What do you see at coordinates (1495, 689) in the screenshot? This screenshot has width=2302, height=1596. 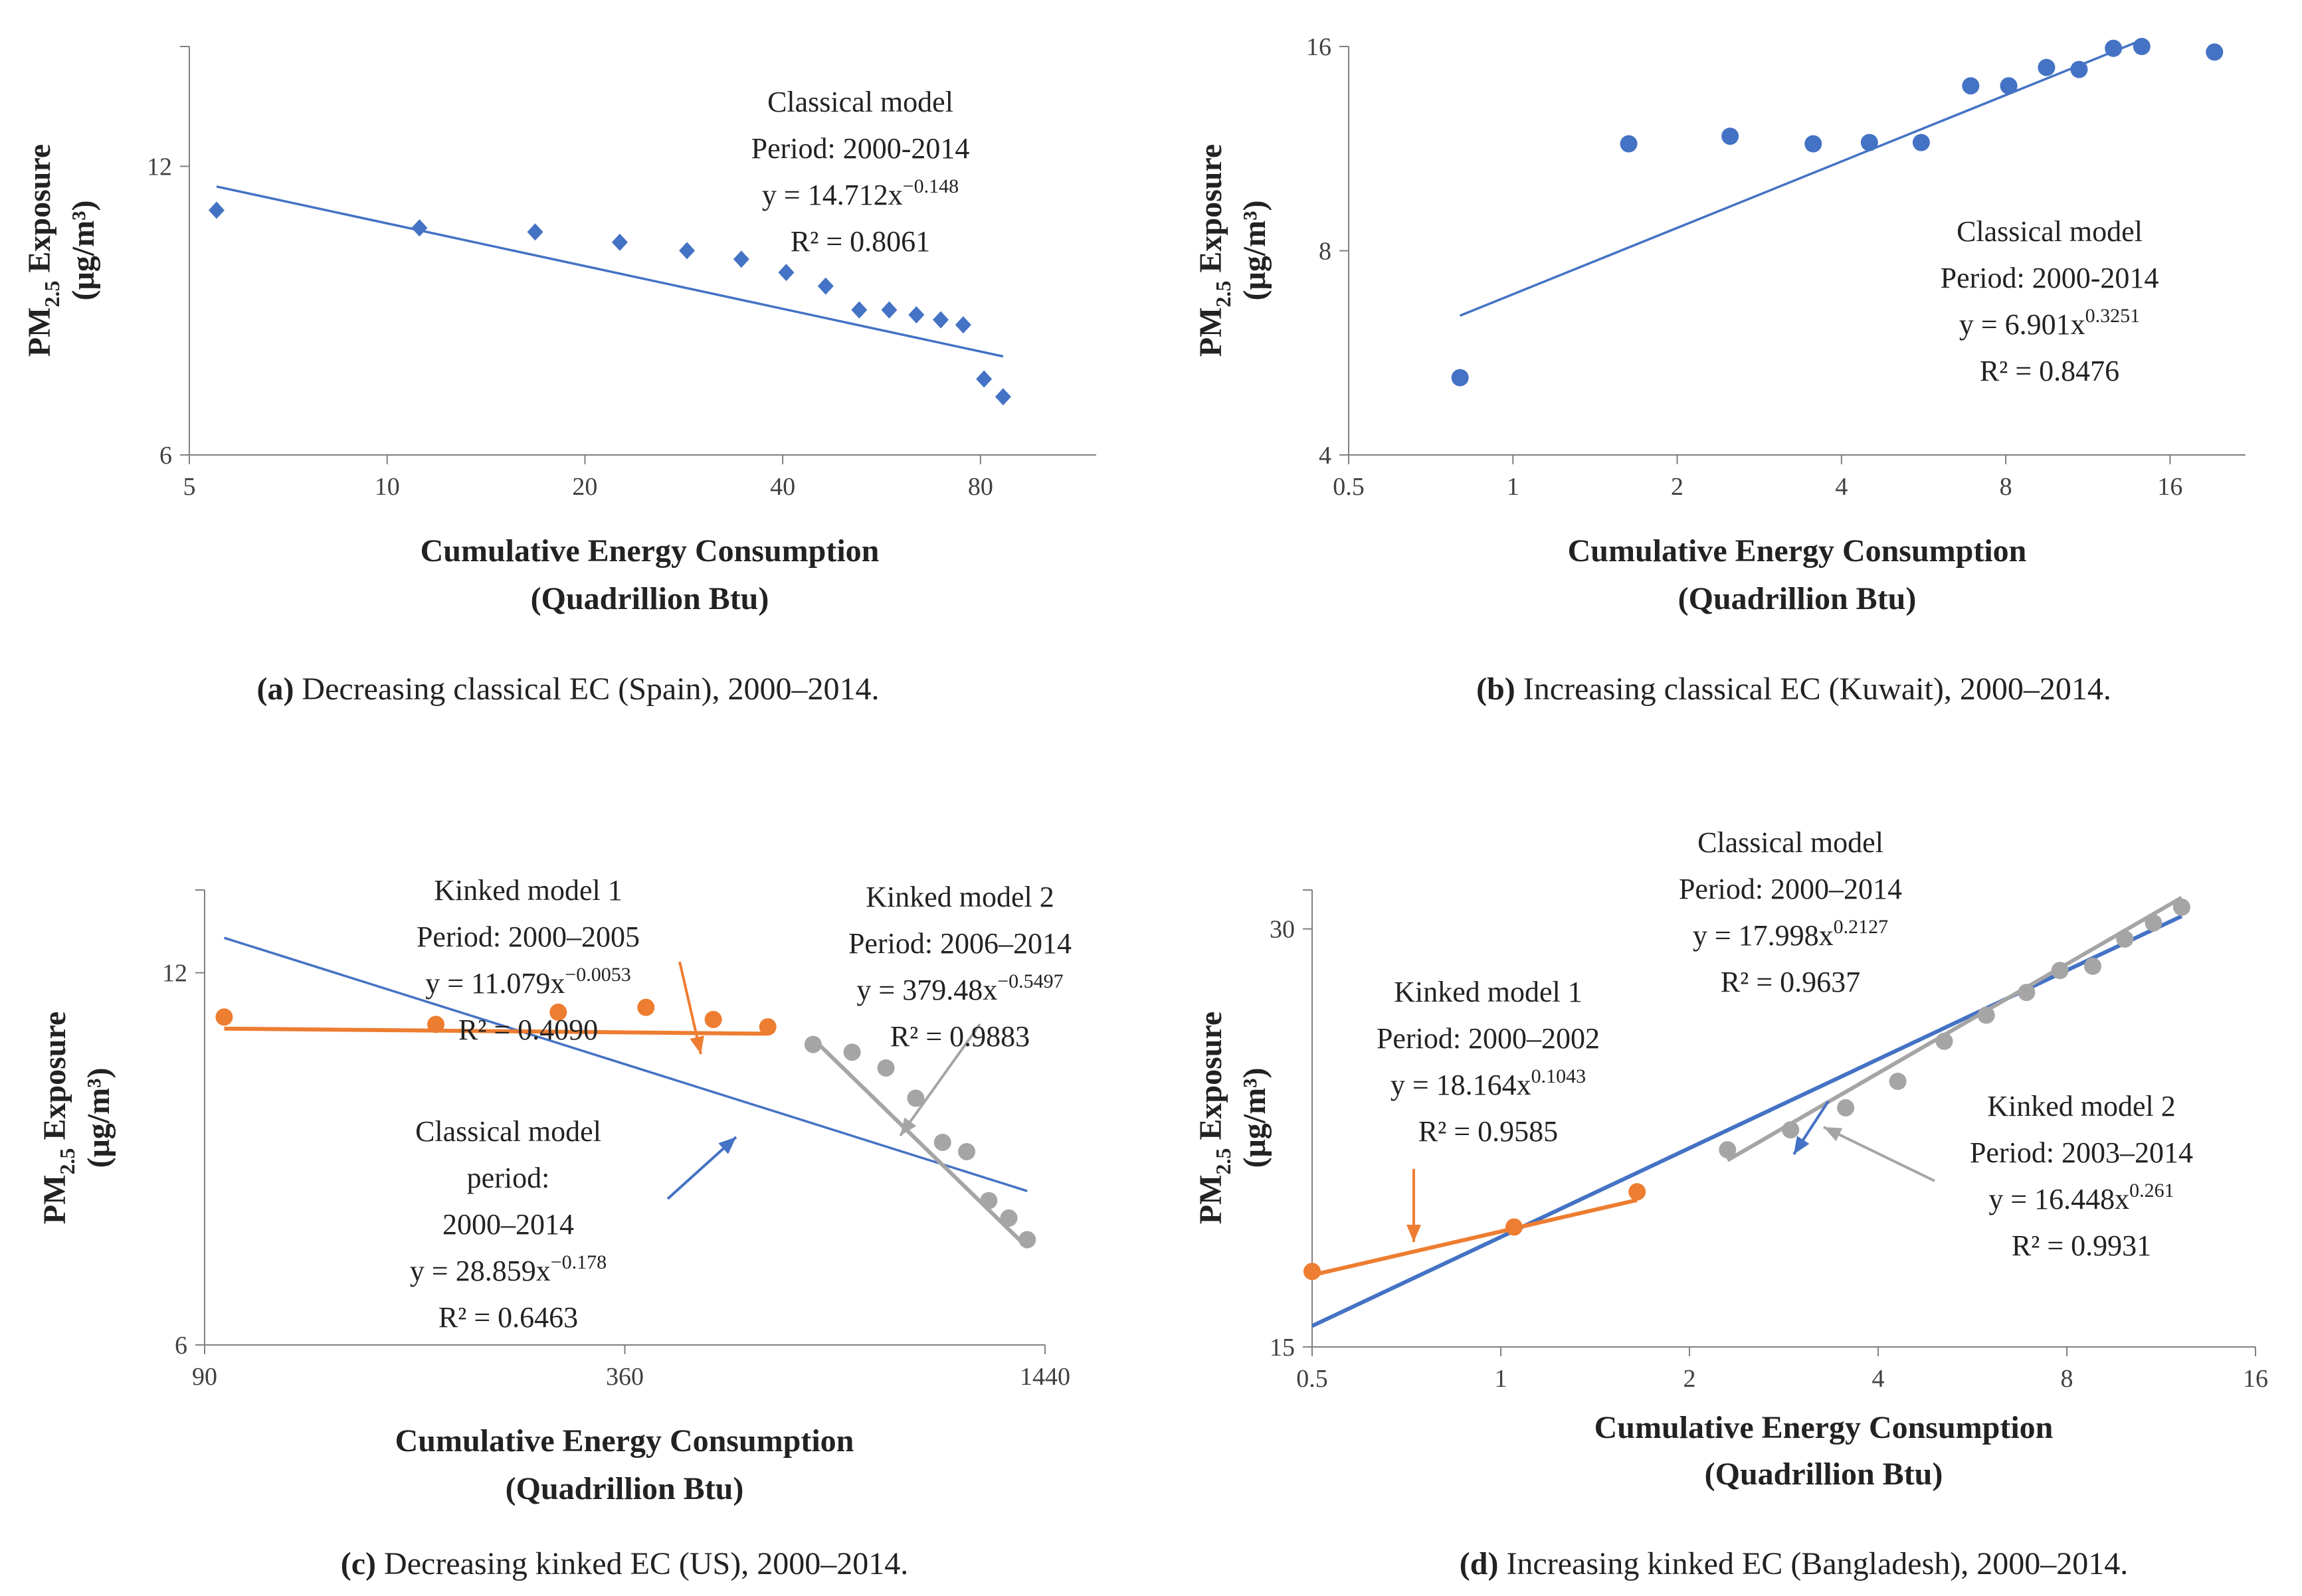 I see `caption-label: (b)` at bounding box center [1495, 689].